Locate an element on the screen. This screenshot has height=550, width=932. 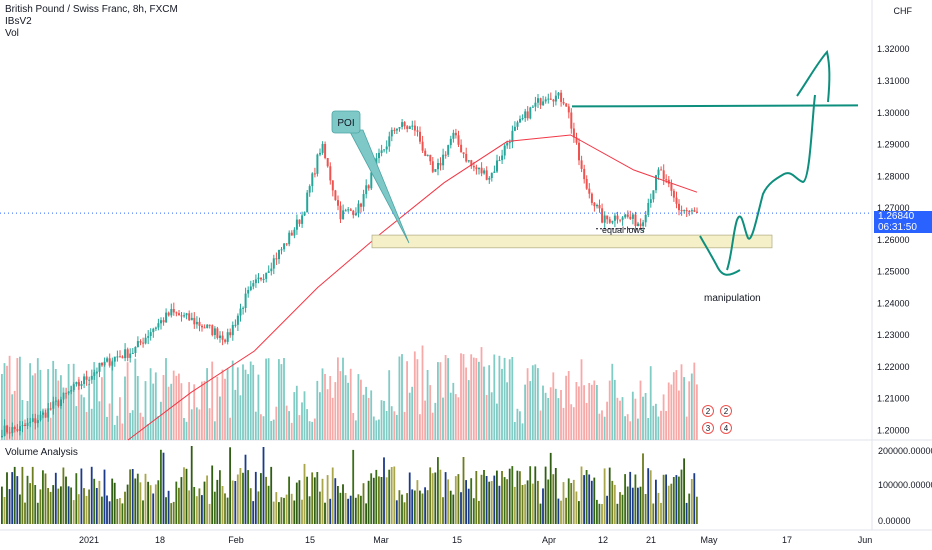
y-tick-label: 1.25000 is located at coordinates (893, 272).